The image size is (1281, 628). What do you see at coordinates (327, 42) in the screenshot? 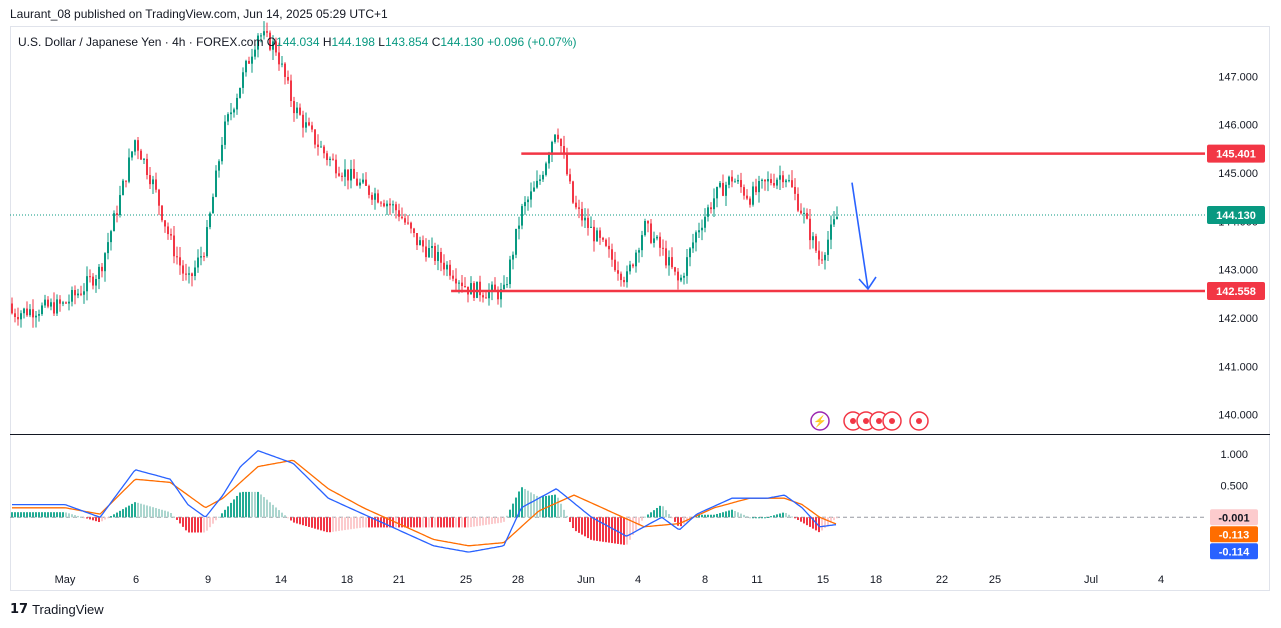
I see `high-label: H` at bounding box center [327, 42].